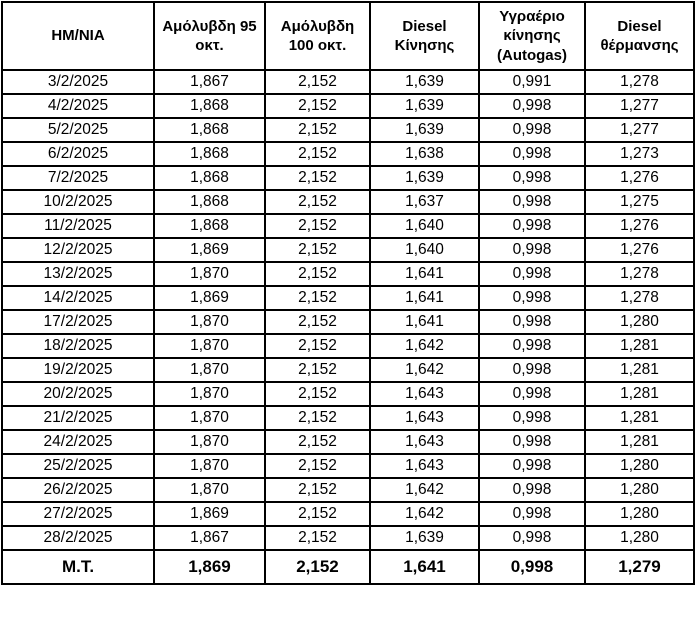 The image size is (696, 627). I want to click on table-row: 17/2/2025 1,870 2,152 1,641 0,998 1,280, so click(348, 322).